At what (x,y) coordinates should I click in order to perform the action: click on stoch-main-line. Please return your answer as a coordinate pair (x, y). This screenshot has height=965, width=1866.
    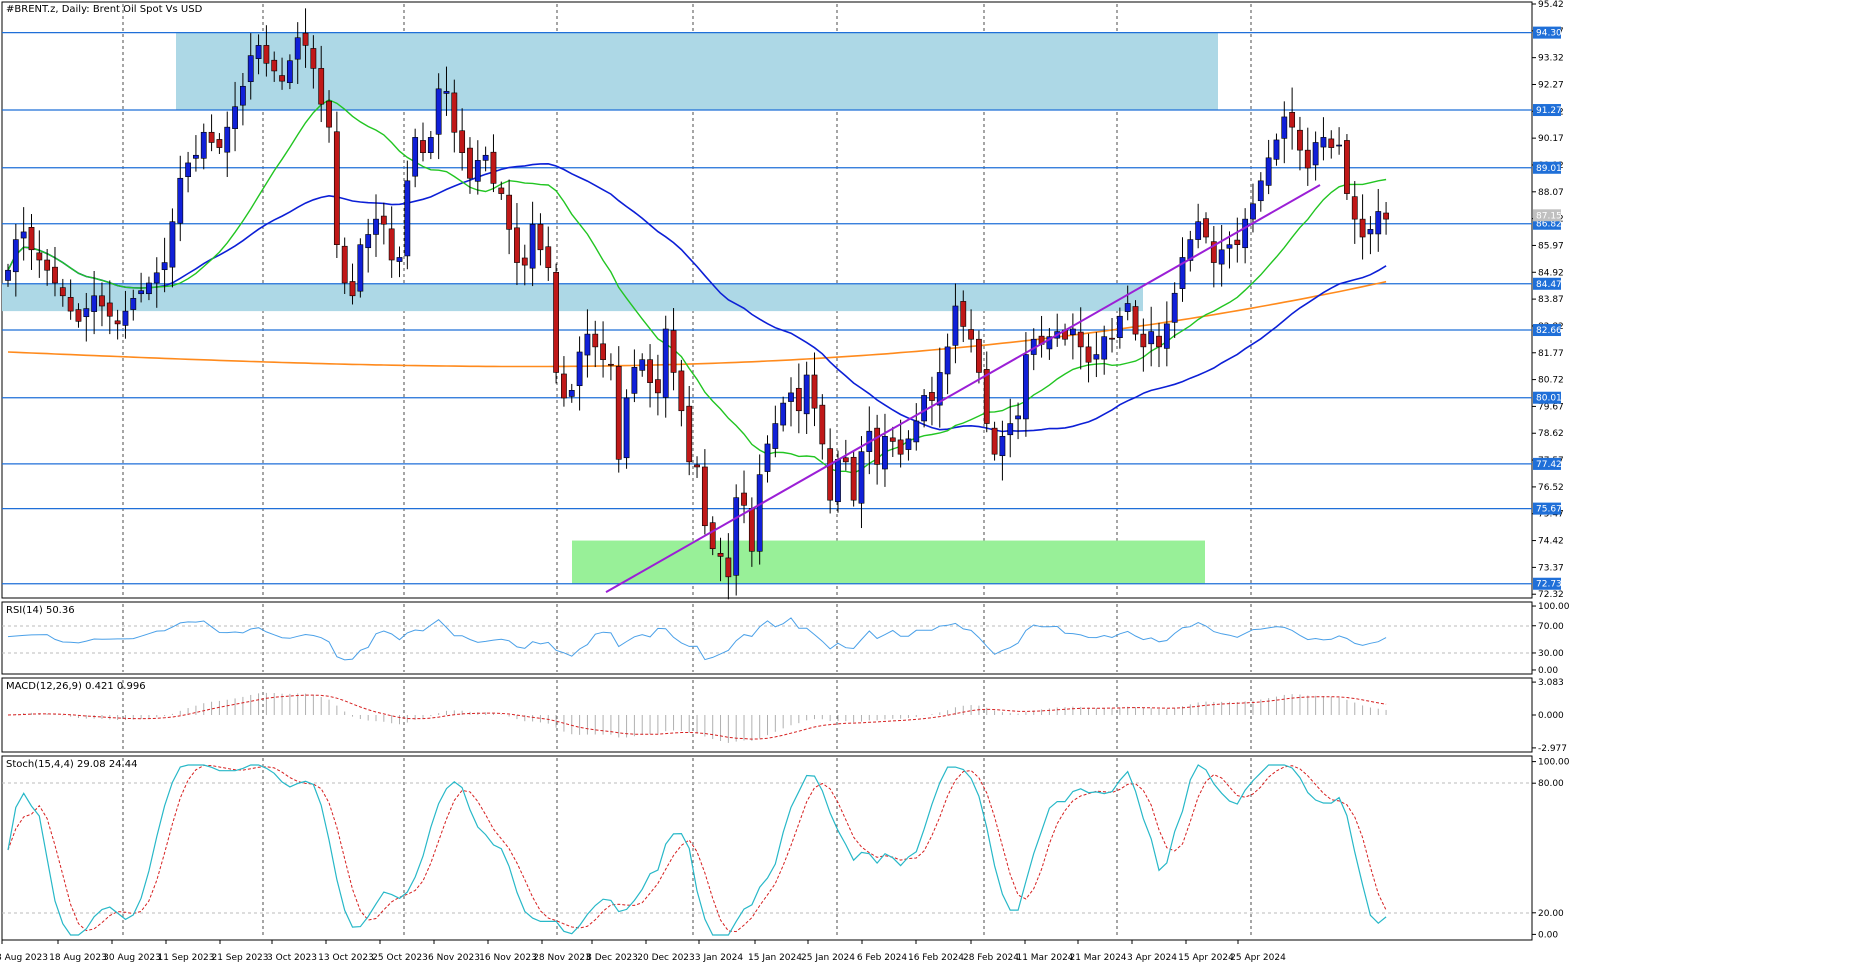
    Looking at the image, I should click on (697, 850).